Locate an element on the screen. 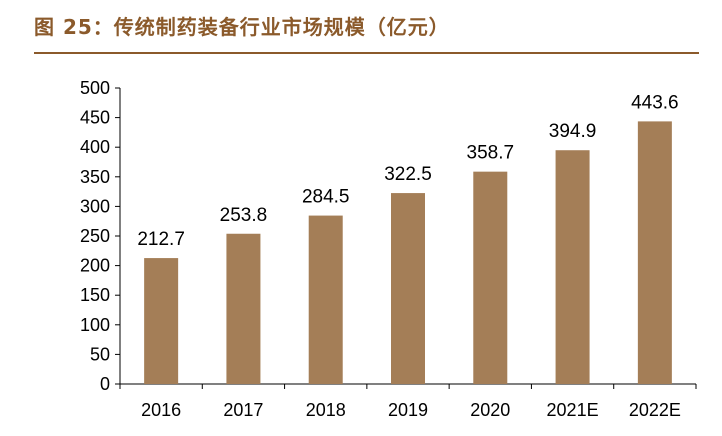 The width and height of the screenshot is (722, 436). y-tick-label: 300 is located at coordinates (95, 206).